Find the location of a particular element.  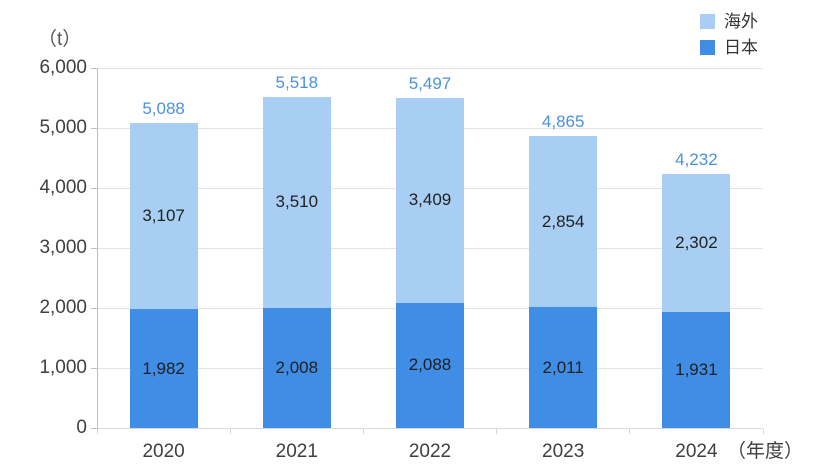

bar-segment-japan-2020 is located at coordinates (163, 368).